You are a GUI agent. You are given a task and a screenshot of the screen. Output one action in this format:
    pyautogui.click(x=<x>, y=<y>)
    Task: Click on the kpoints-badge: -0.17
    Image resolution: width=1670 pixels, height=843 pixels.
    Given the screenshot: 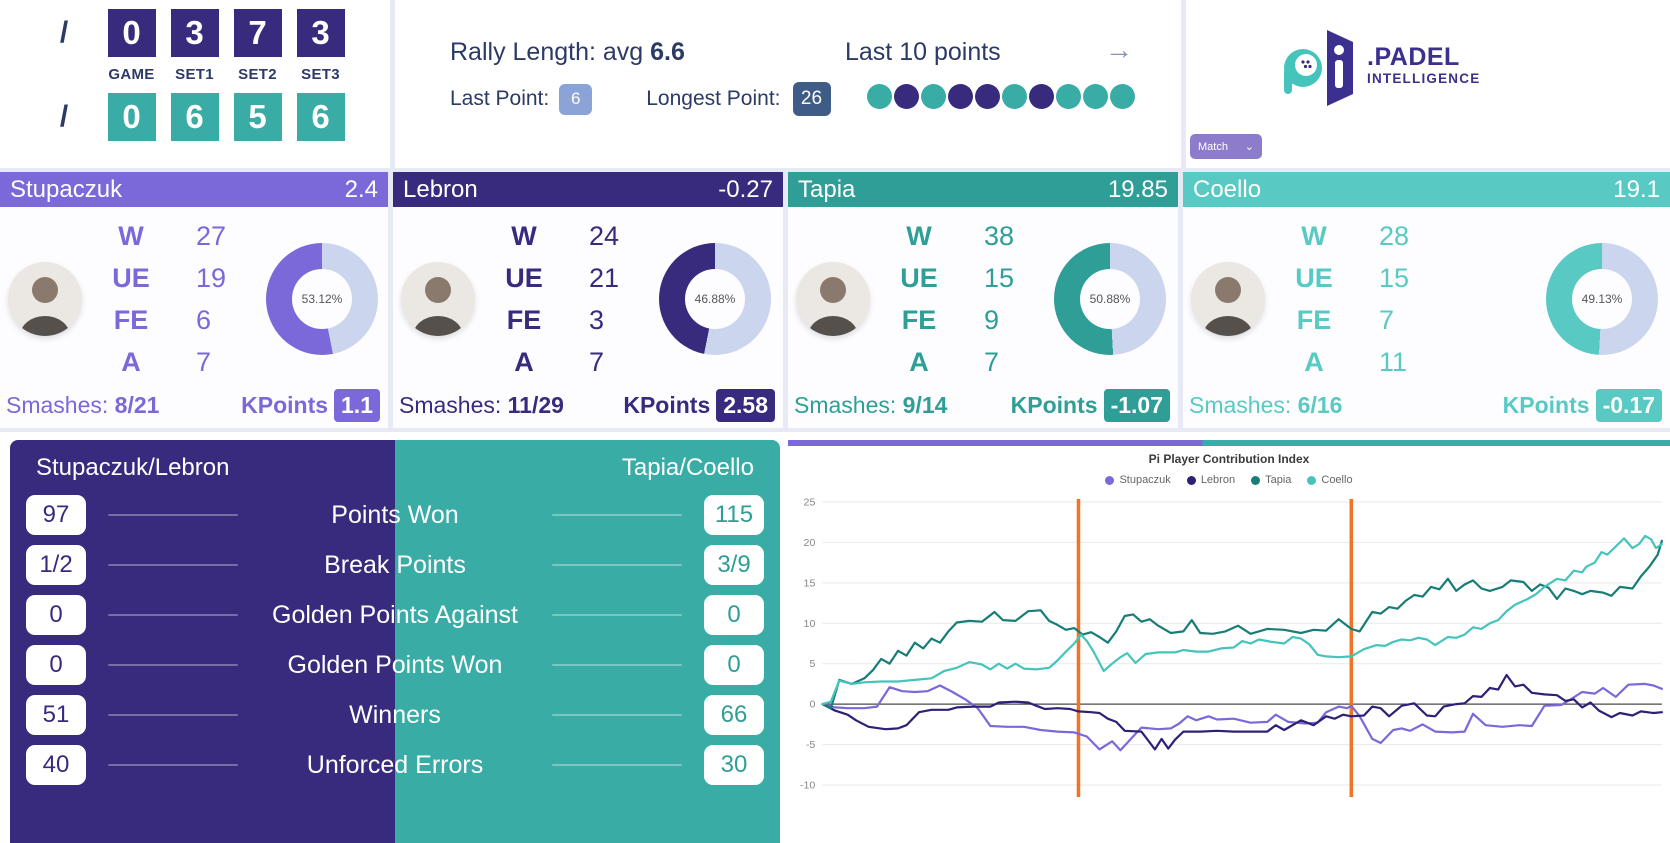 What is the action you would take?
    pyautogui.click(x=1628, y=405)
    